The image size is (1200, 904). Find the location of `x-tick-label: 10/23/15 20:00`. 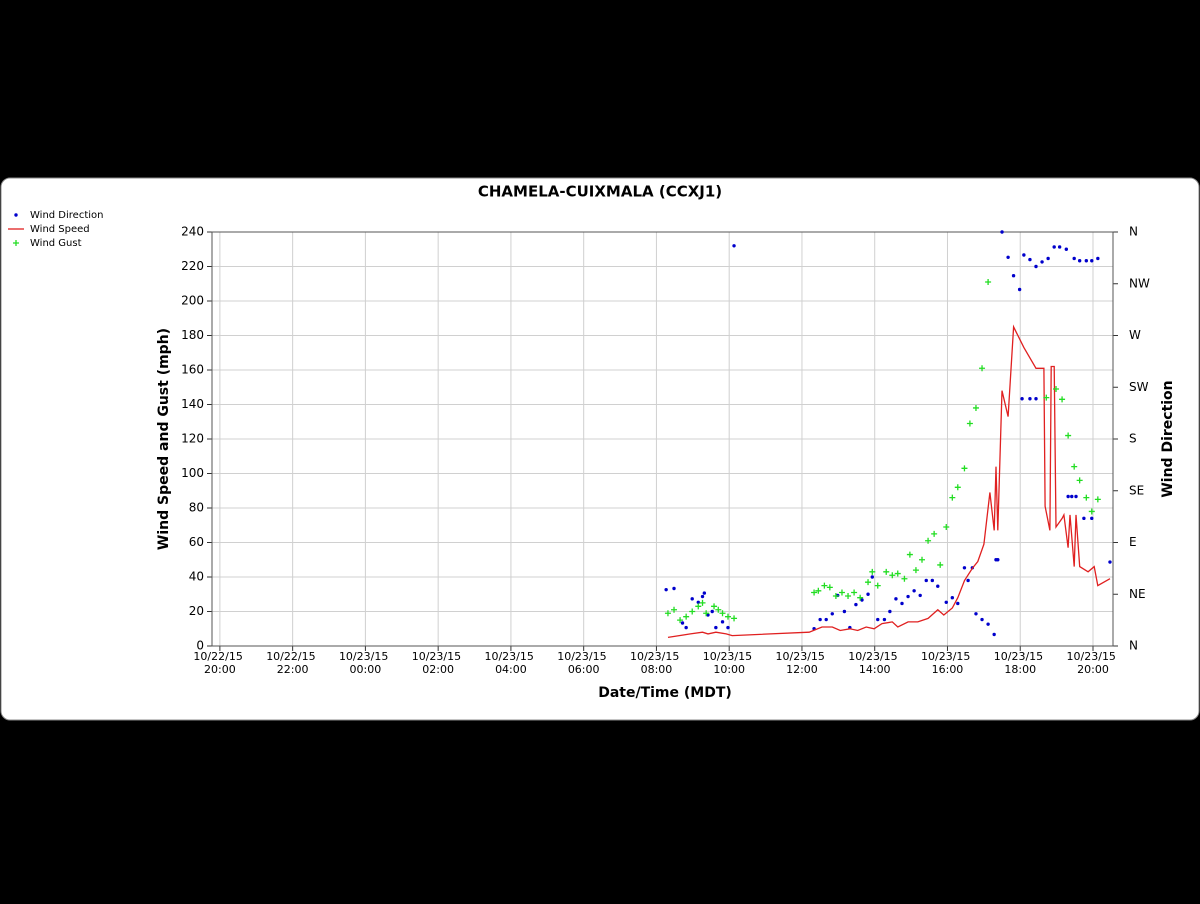

x-tick-label: 10/23/15 20:00 is located at coordinates (1093, 663).